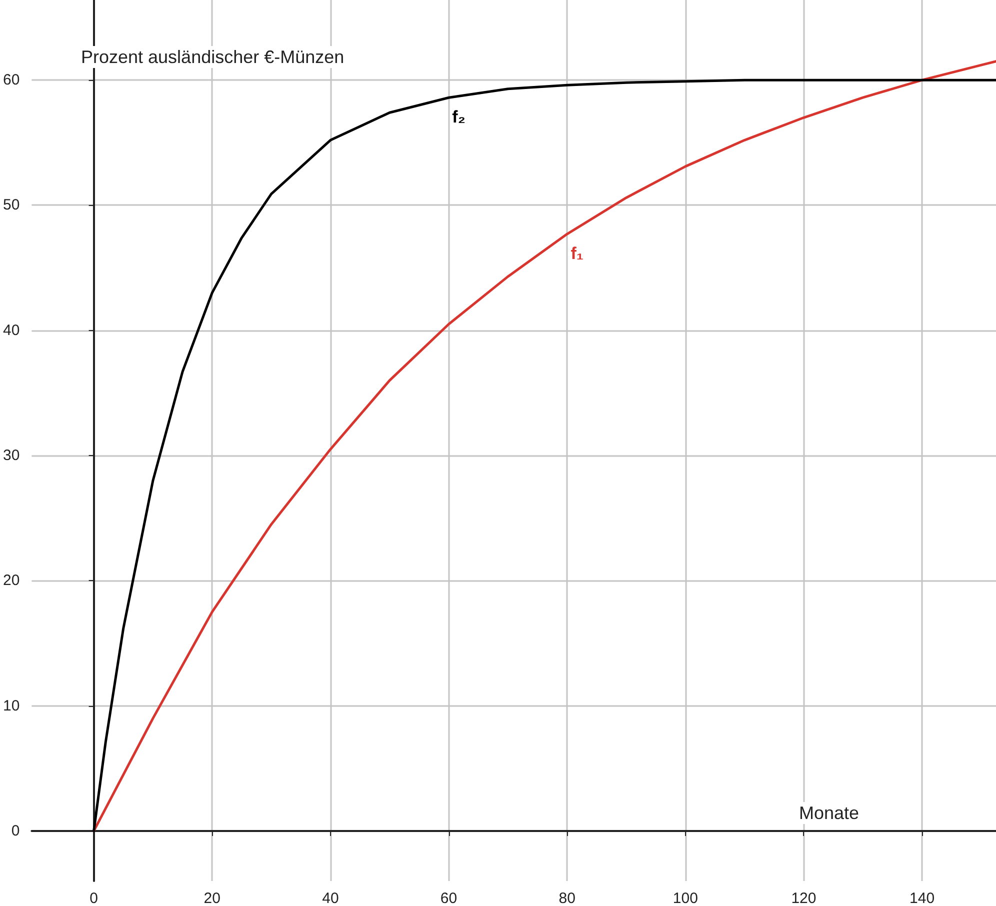  I want to click on y-tick-label: 10, so click(11, 705).